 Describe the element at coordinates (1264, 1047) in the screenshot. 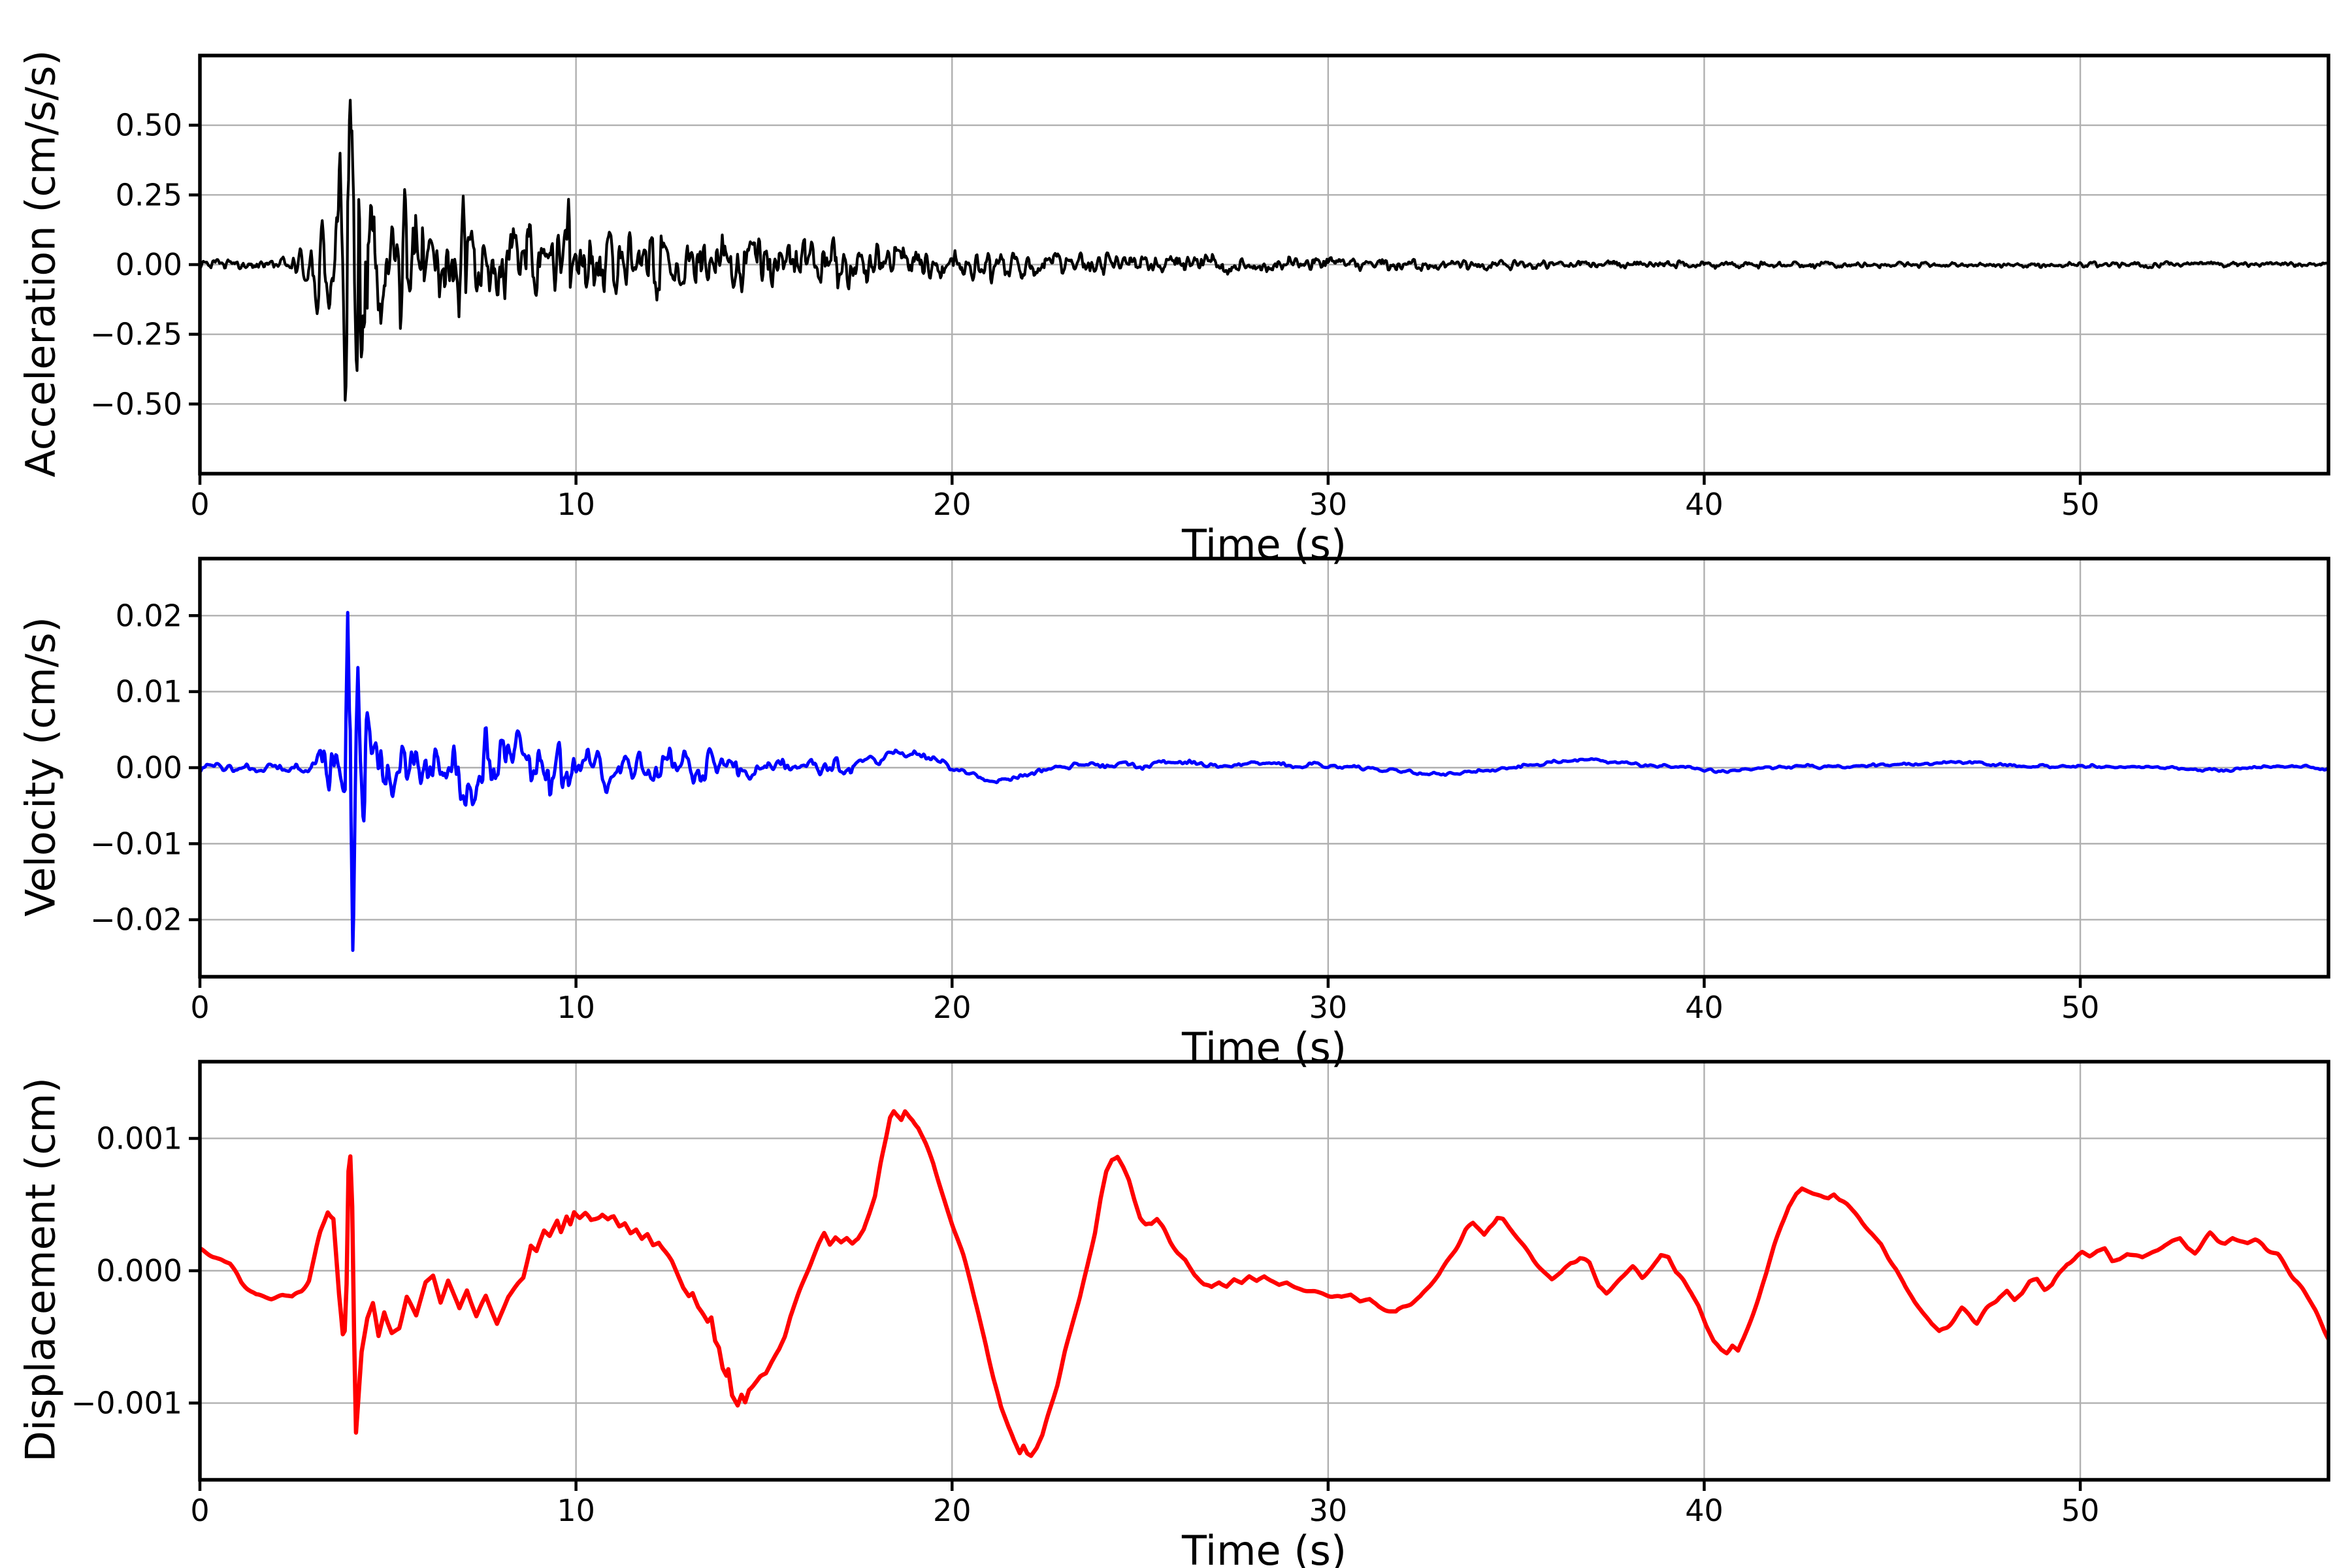

I see `velocity-x-axis-label: Time (s)` at that location.